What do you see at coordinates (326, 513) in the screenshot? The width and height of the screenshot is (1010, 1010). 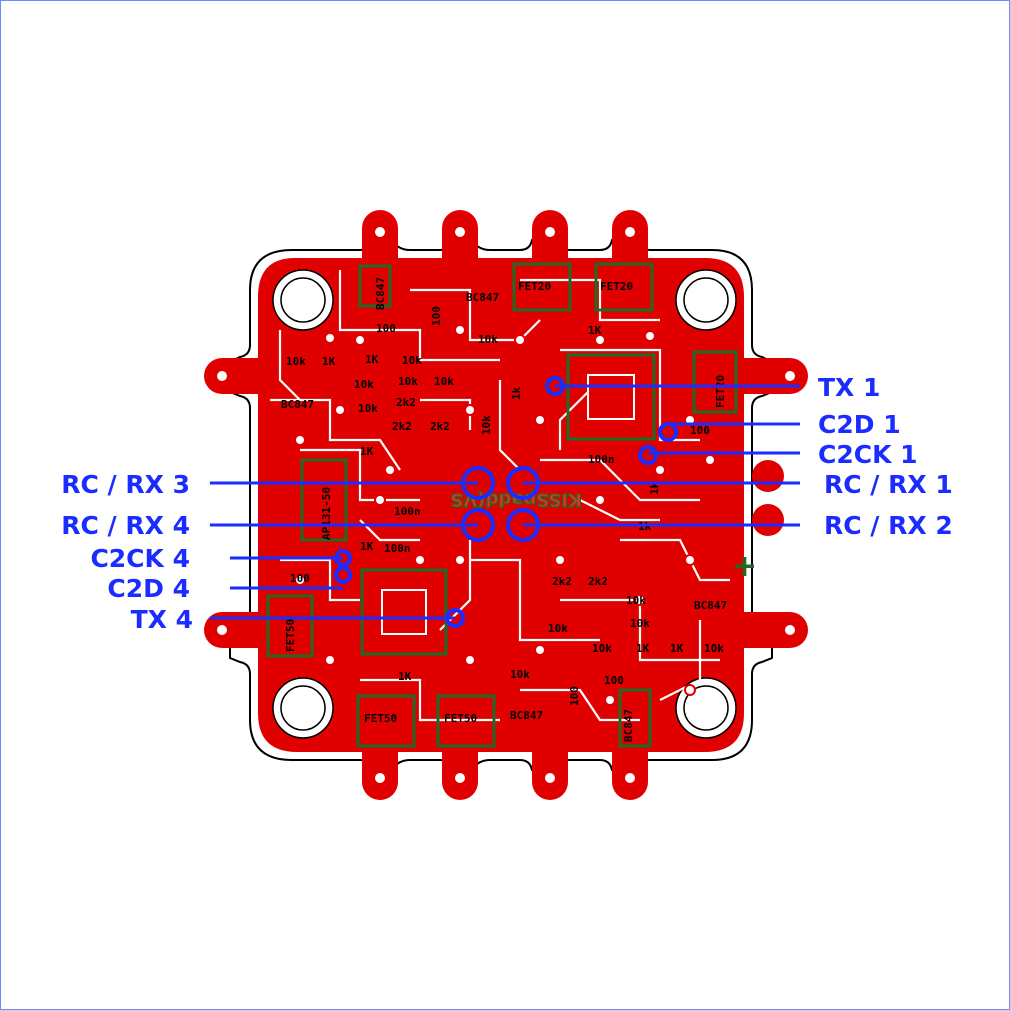 I see `label-ap131: AP131-50` at bounding box center [326, 513].